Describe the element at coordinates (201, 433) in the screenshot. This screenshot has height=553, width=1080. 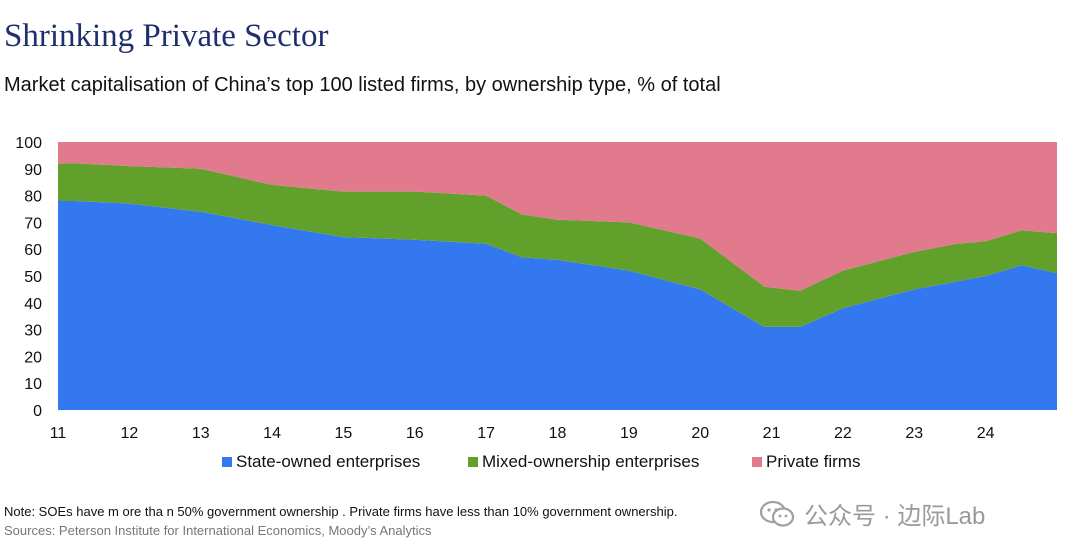
I see `x-tick-label: 13` at that location.